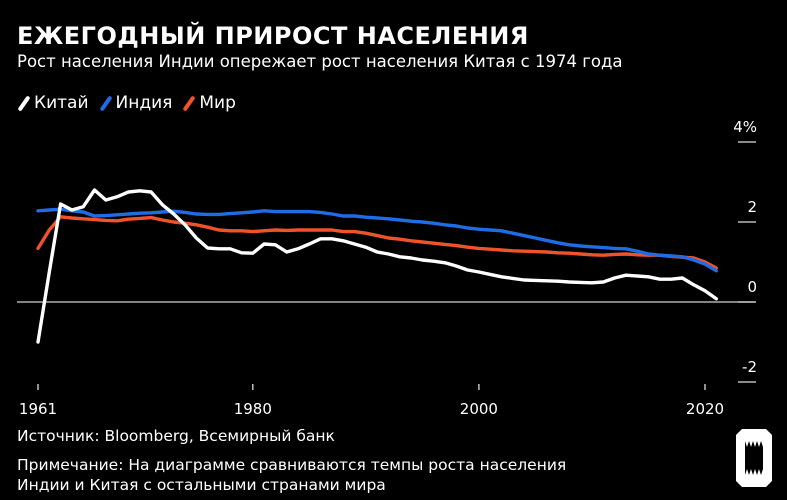  I want to click on legend: Китай Индия Мир, so click(126, 103).